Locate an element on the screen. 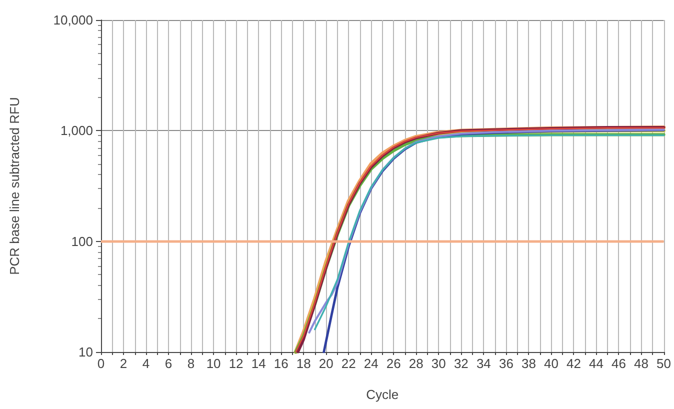 This screenshot has height=409, width=674. x-tick-label: 42 is located at coordinates (573, 363).